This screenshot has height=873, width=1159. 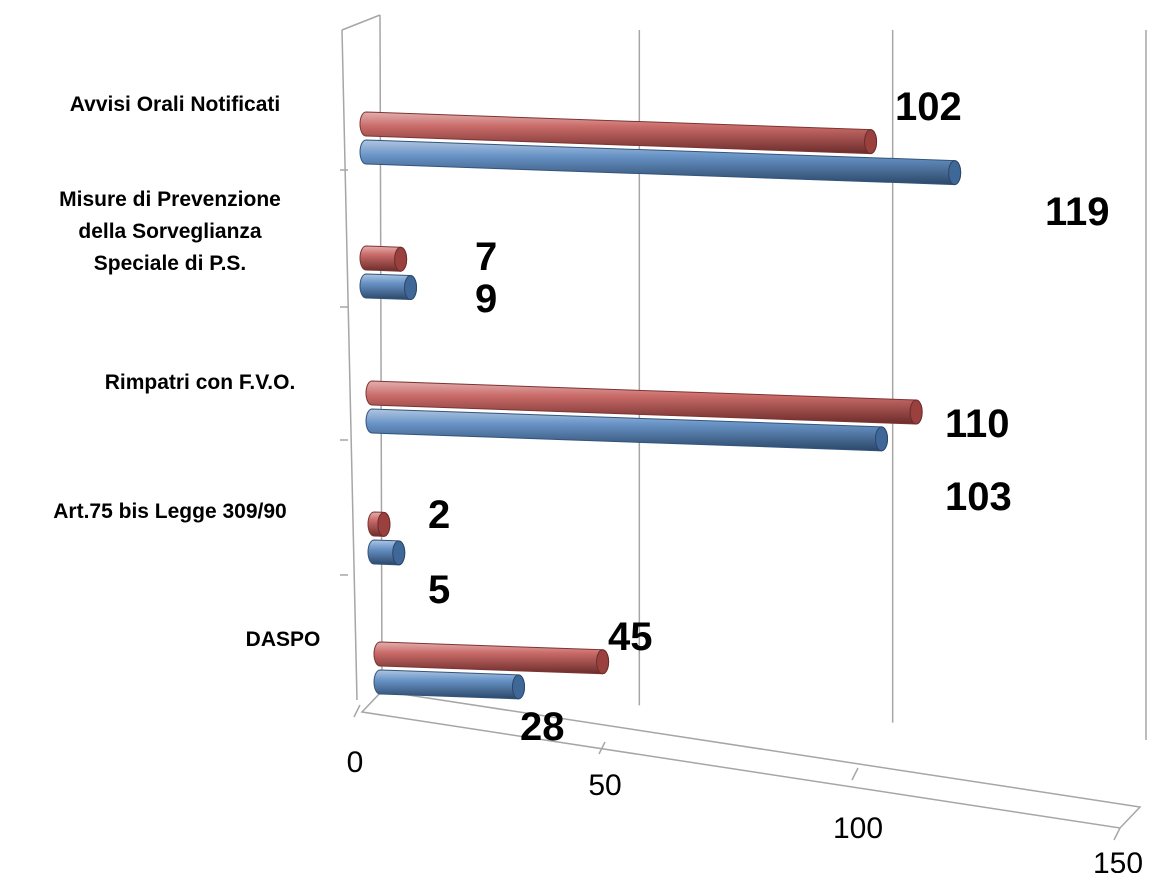 What do you see at coordinates (439, 590) in the screenshot?
I see `data-label: 5` at bounding box center [439, 590].